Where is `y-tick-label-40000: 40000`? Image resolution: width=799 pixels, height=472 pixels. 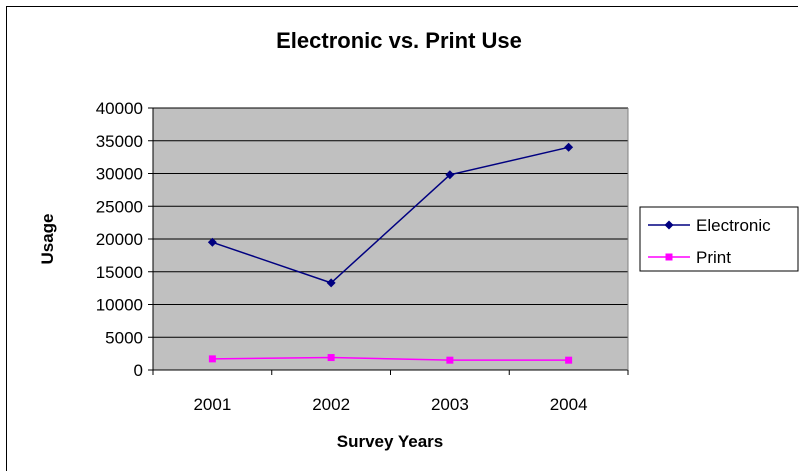
y-tick-label-40000: 40000 is located at coordinates (119, 108).